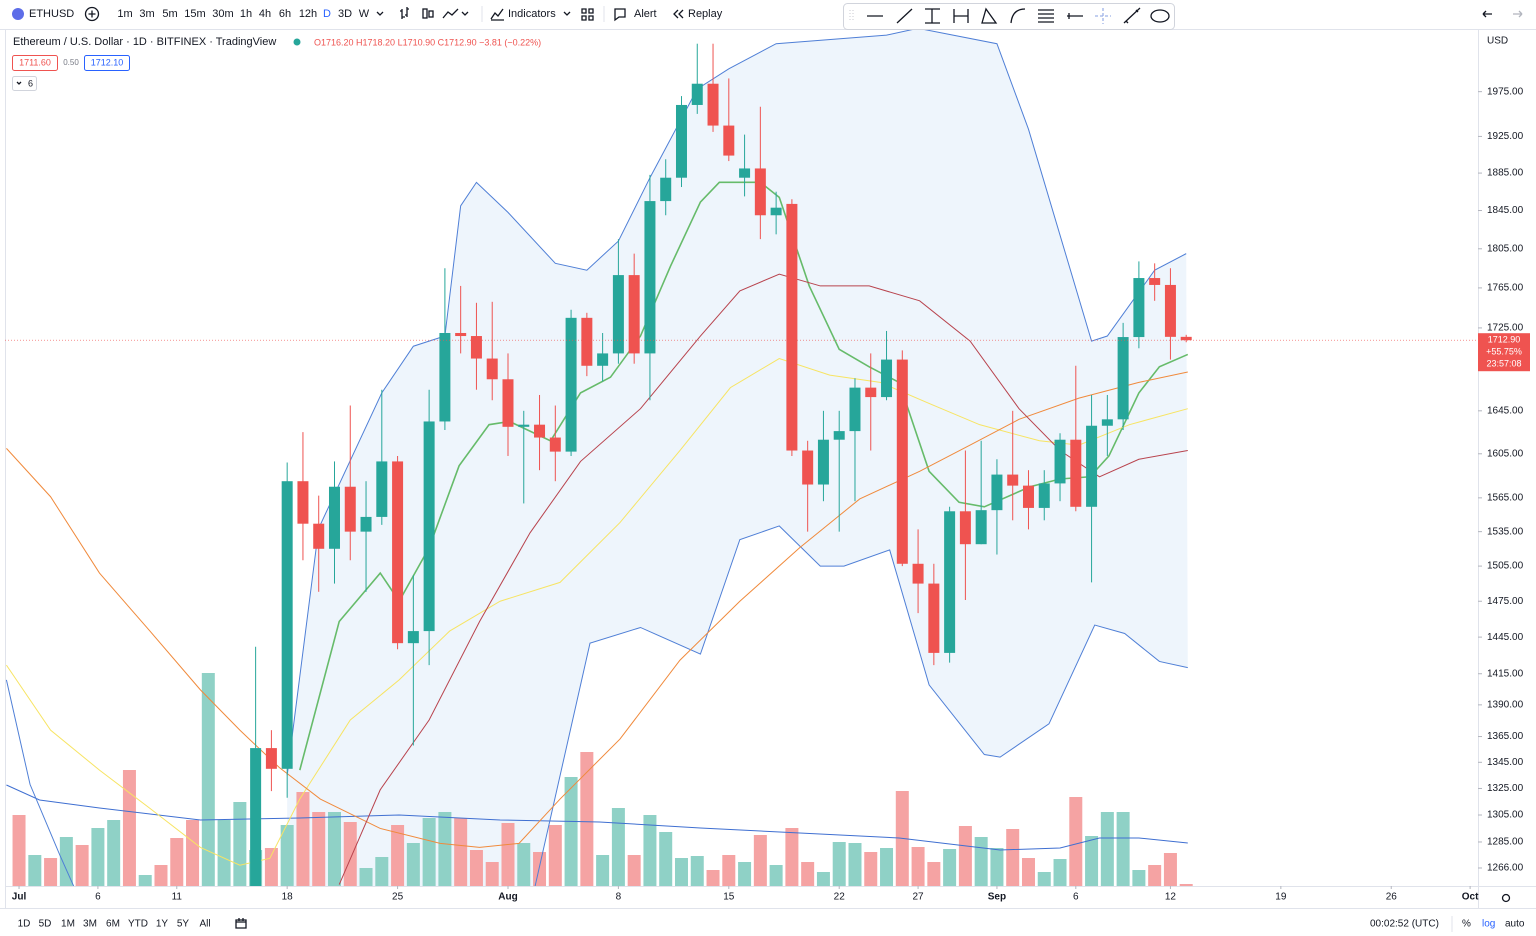  Describe the element at coordinates (222, 14) in the screenshot. I see `interval-button: 30m` at that location.